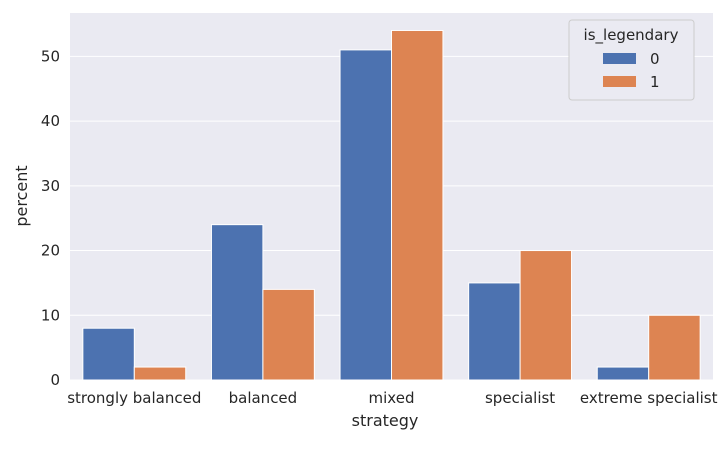 The height and width of the screenshot is (451, 723). What do you see at coordinates (21, 195) in the screenshot?
I see `y-axis-label: percent` at bounding box center [21, 195].